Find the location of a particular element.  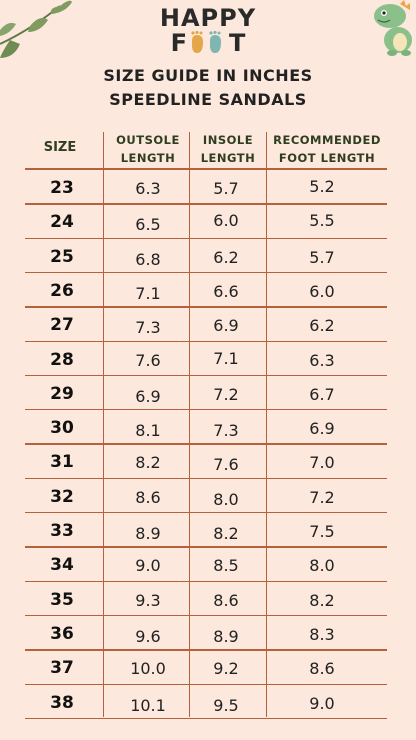

size-cell: 26 is located at coordinates (62, 290).